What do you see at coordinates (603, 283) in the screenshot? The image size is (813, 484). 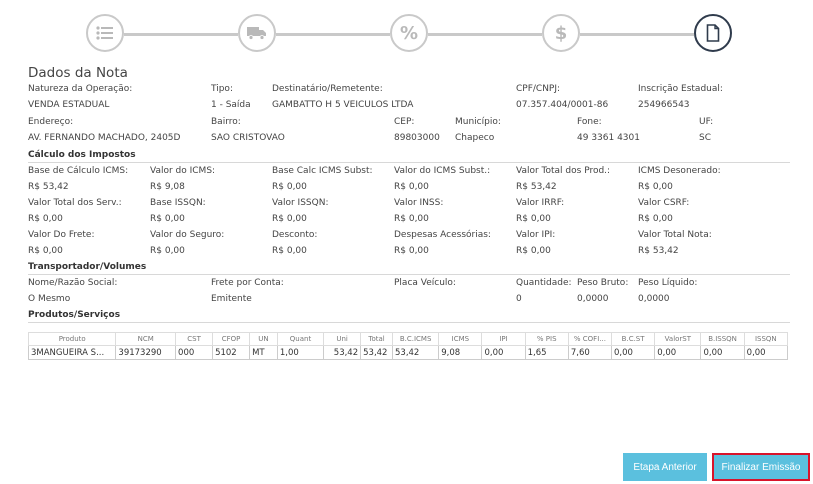 I see `peso-bruto-label: Peso Bruto:` at bounding box center [603, 283].